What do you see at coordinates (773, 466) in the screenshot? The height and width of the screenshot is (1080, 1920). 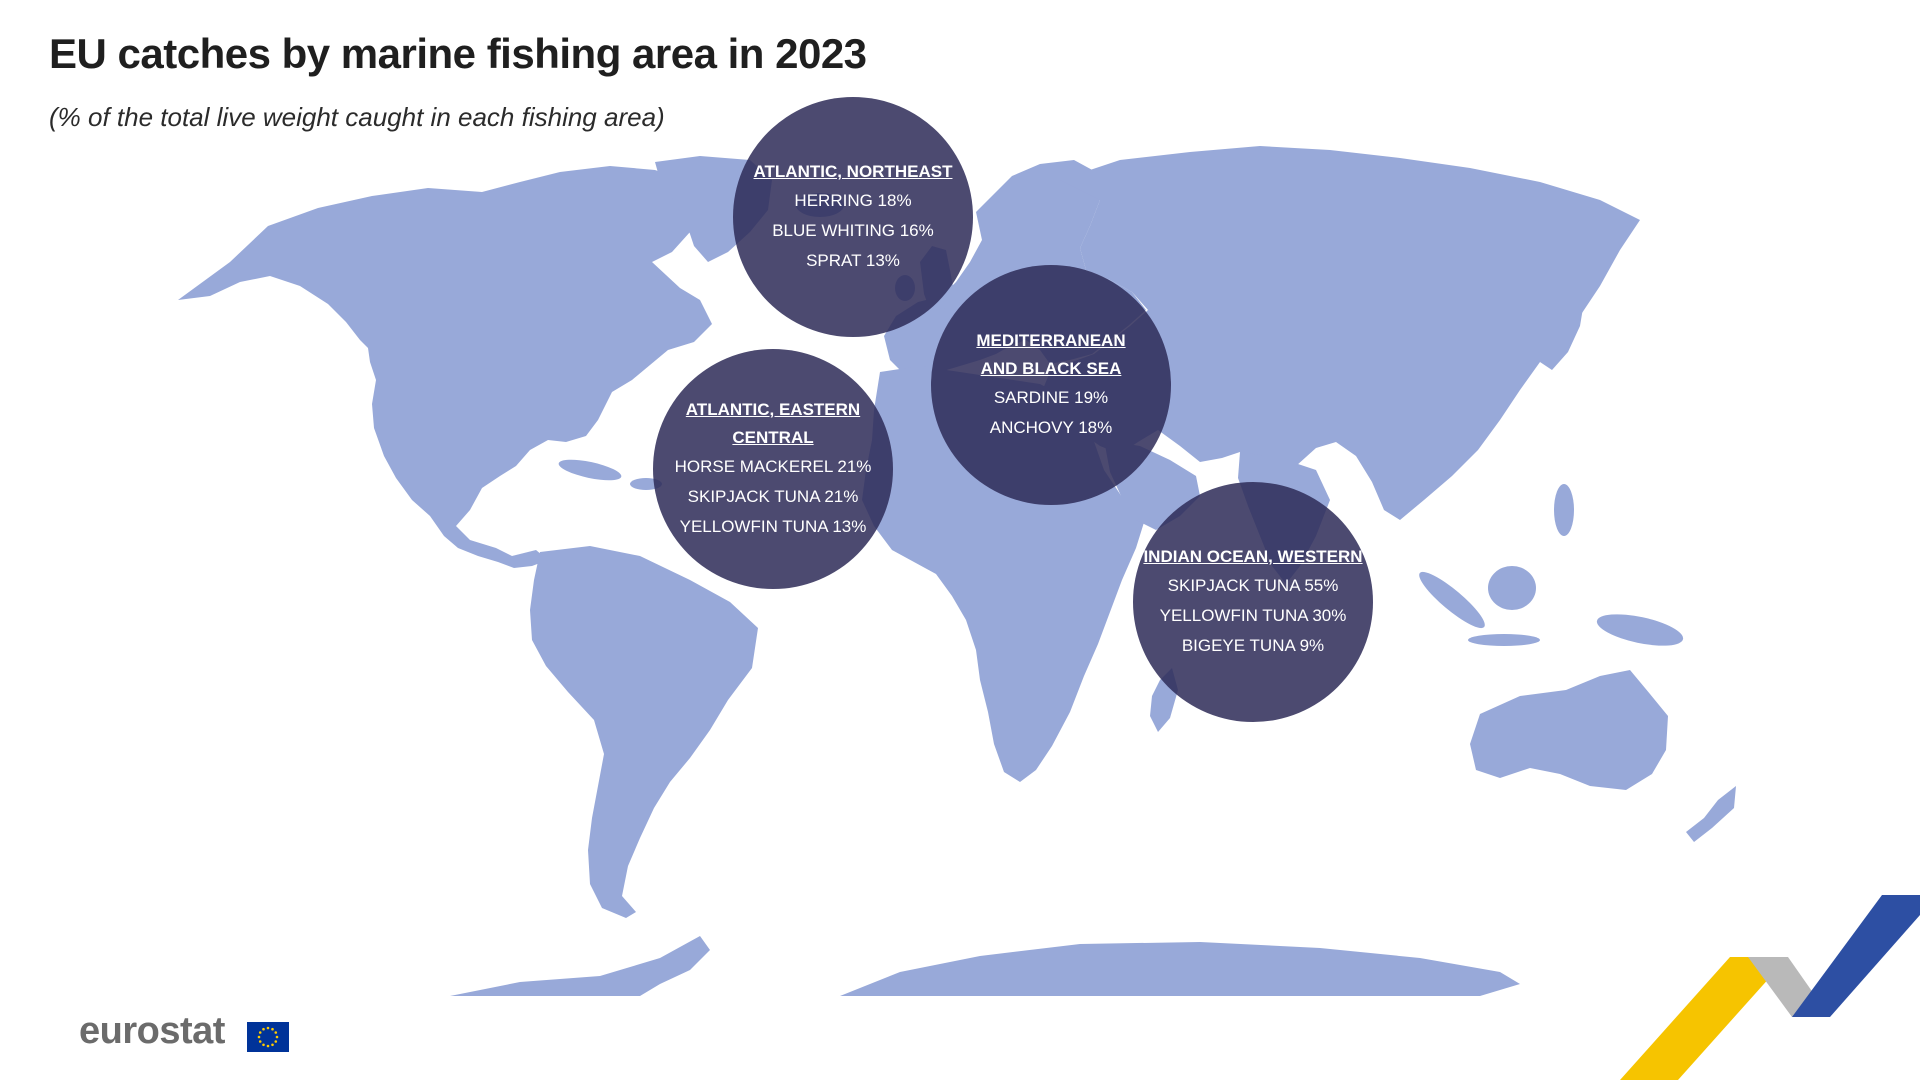 I see `species-item: HORSE MACKEREL 21%` at bounding box center [773, 466].